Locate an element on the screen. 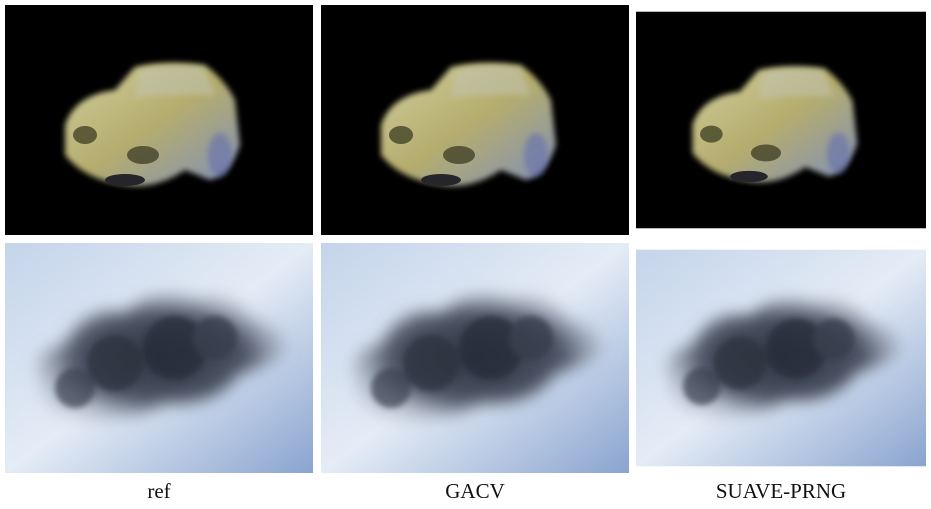  image-car-suave is located at coordinates (781, 120).